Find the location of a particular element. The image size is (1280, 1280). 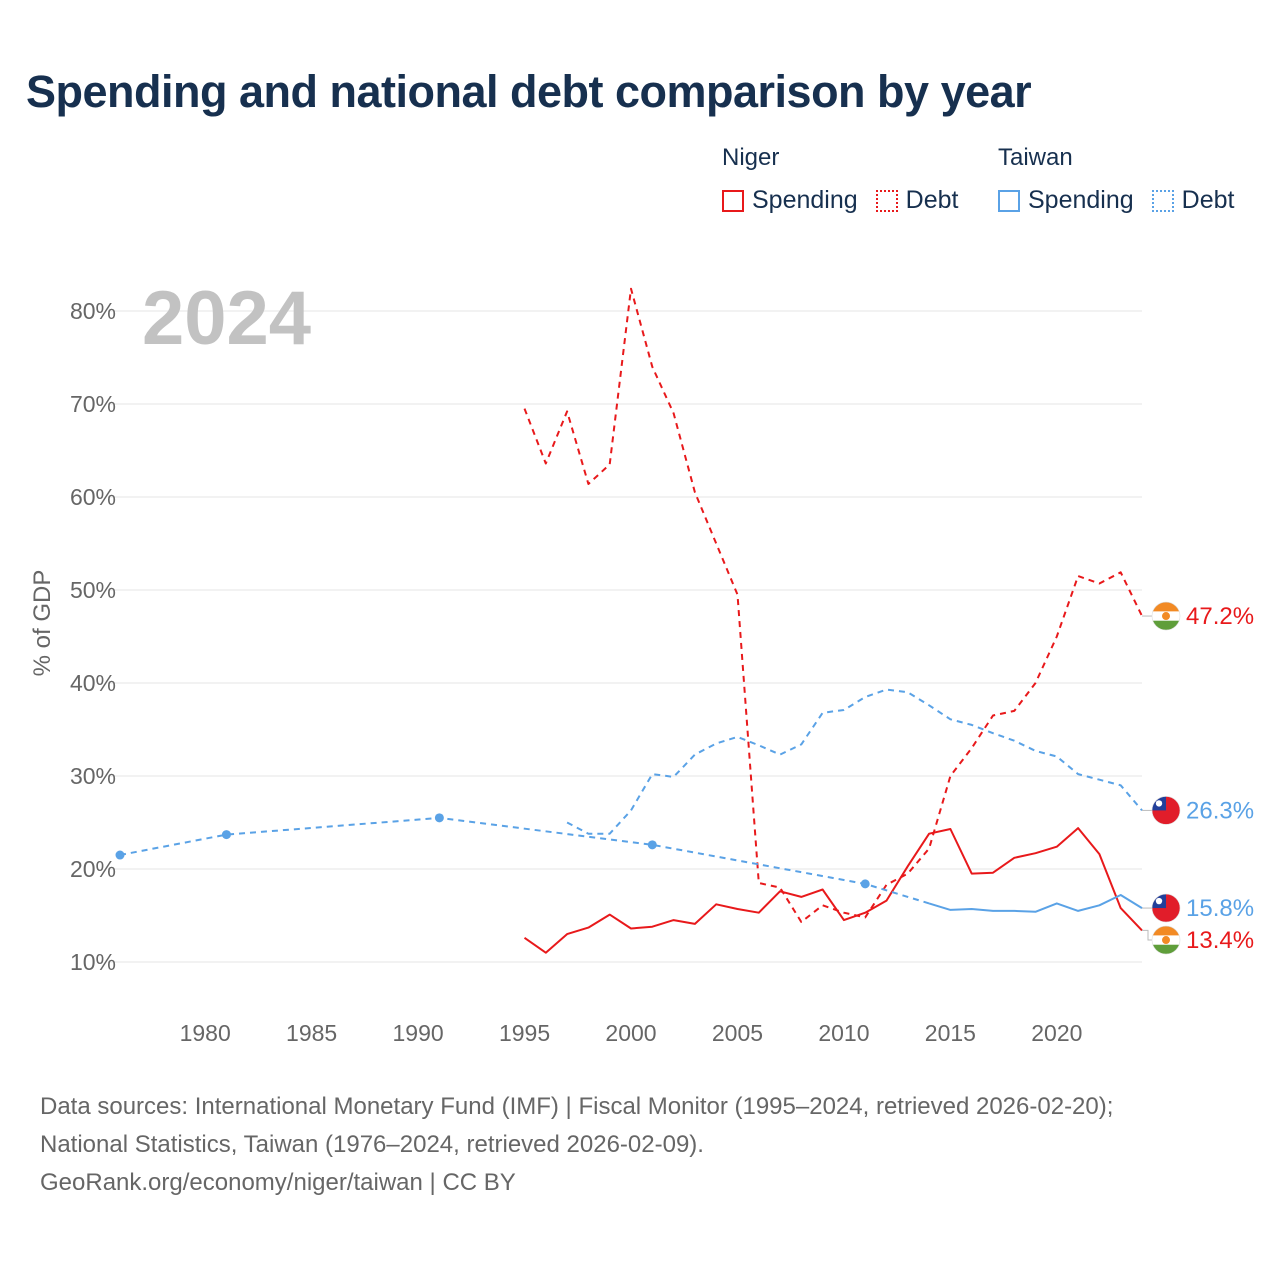

y-tick-label: 10% is located at coordinates (93, 962).